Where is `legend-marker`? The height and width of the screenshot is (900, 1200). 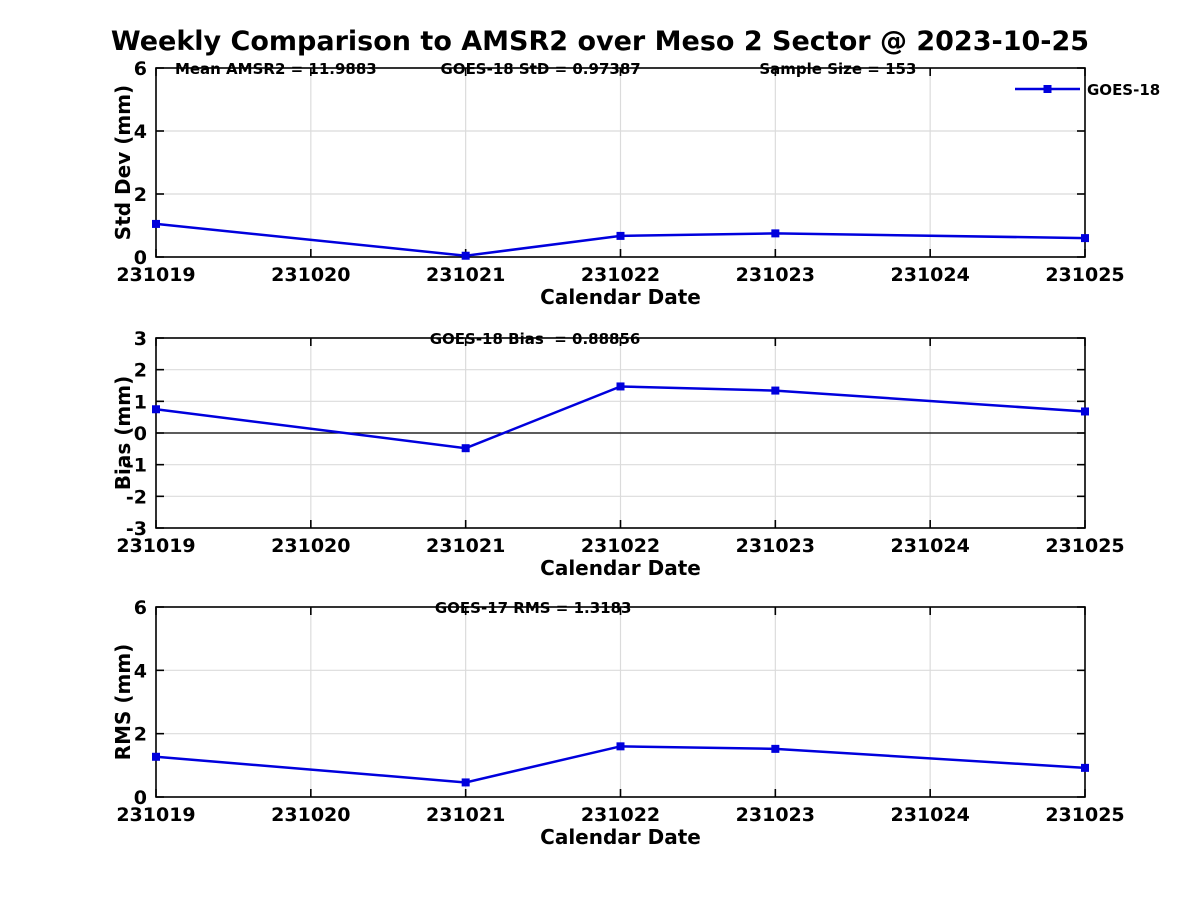
legend-marker is located at coordinates (1047, 89).